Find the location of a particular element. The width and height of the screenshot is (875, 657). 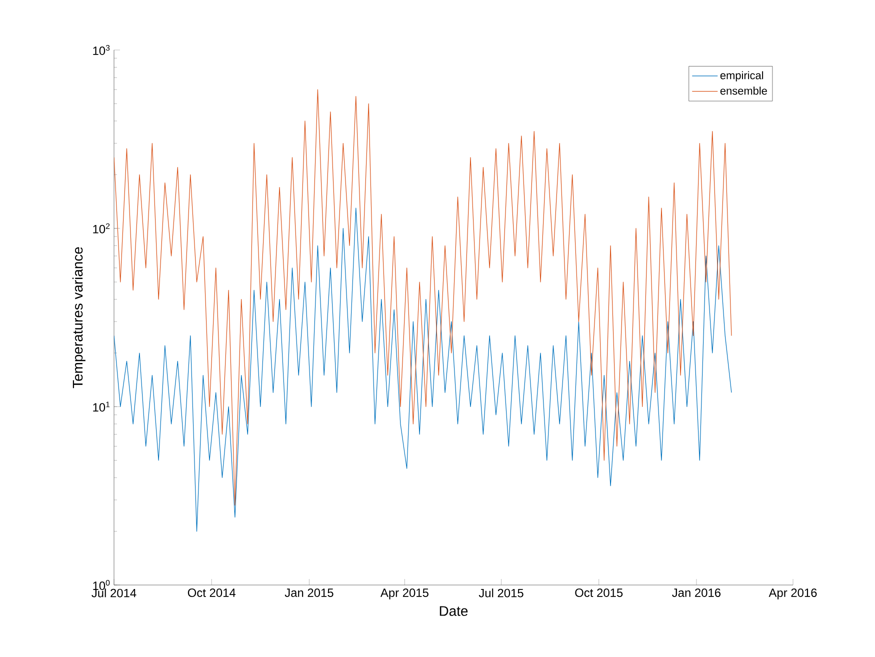

x-tick-label: Oct 2015 is located at coordinates (599, 592).